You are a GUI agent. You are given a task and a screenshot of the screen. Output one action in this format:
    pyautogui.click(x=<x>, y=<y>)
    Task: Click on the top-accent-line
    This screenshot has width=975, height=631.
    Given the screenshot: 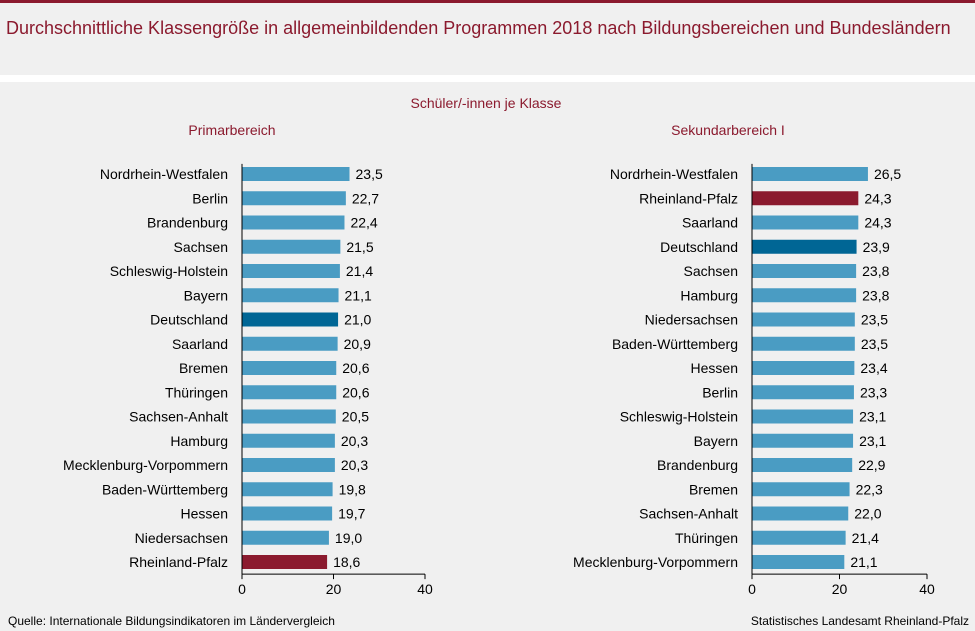 What is the action you would take?
    pyautogui.click(x=487, y=1)
    